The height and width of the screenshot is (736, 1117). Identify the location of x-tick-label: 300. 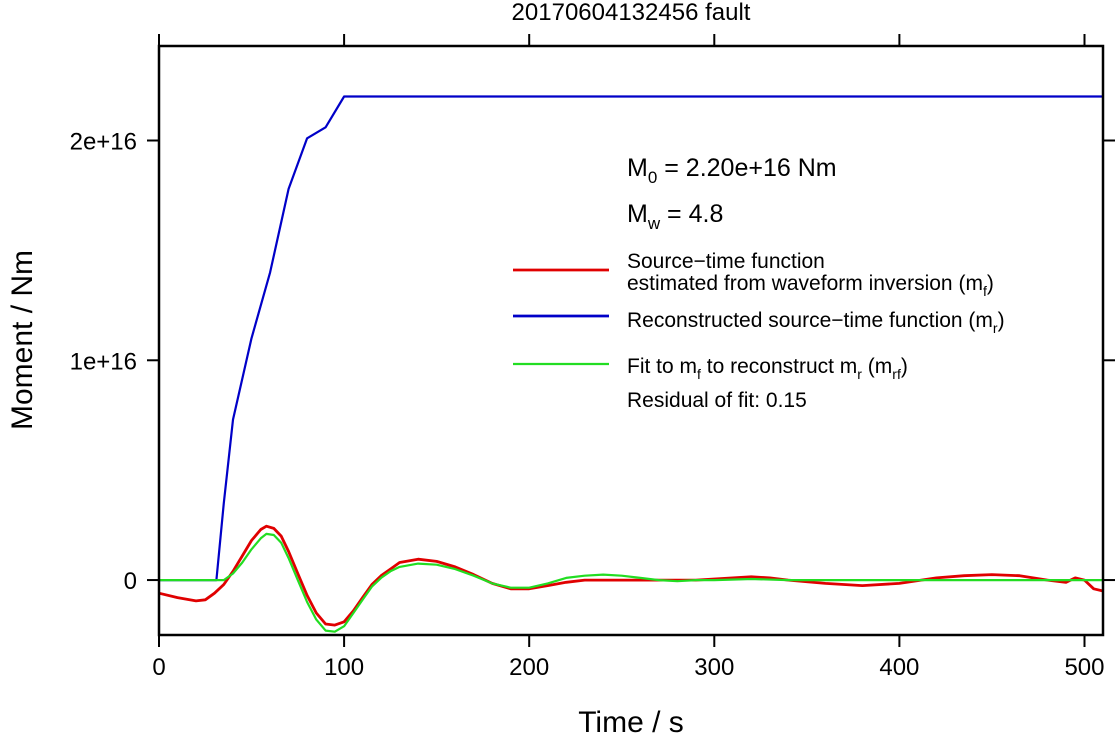
(714, 667).